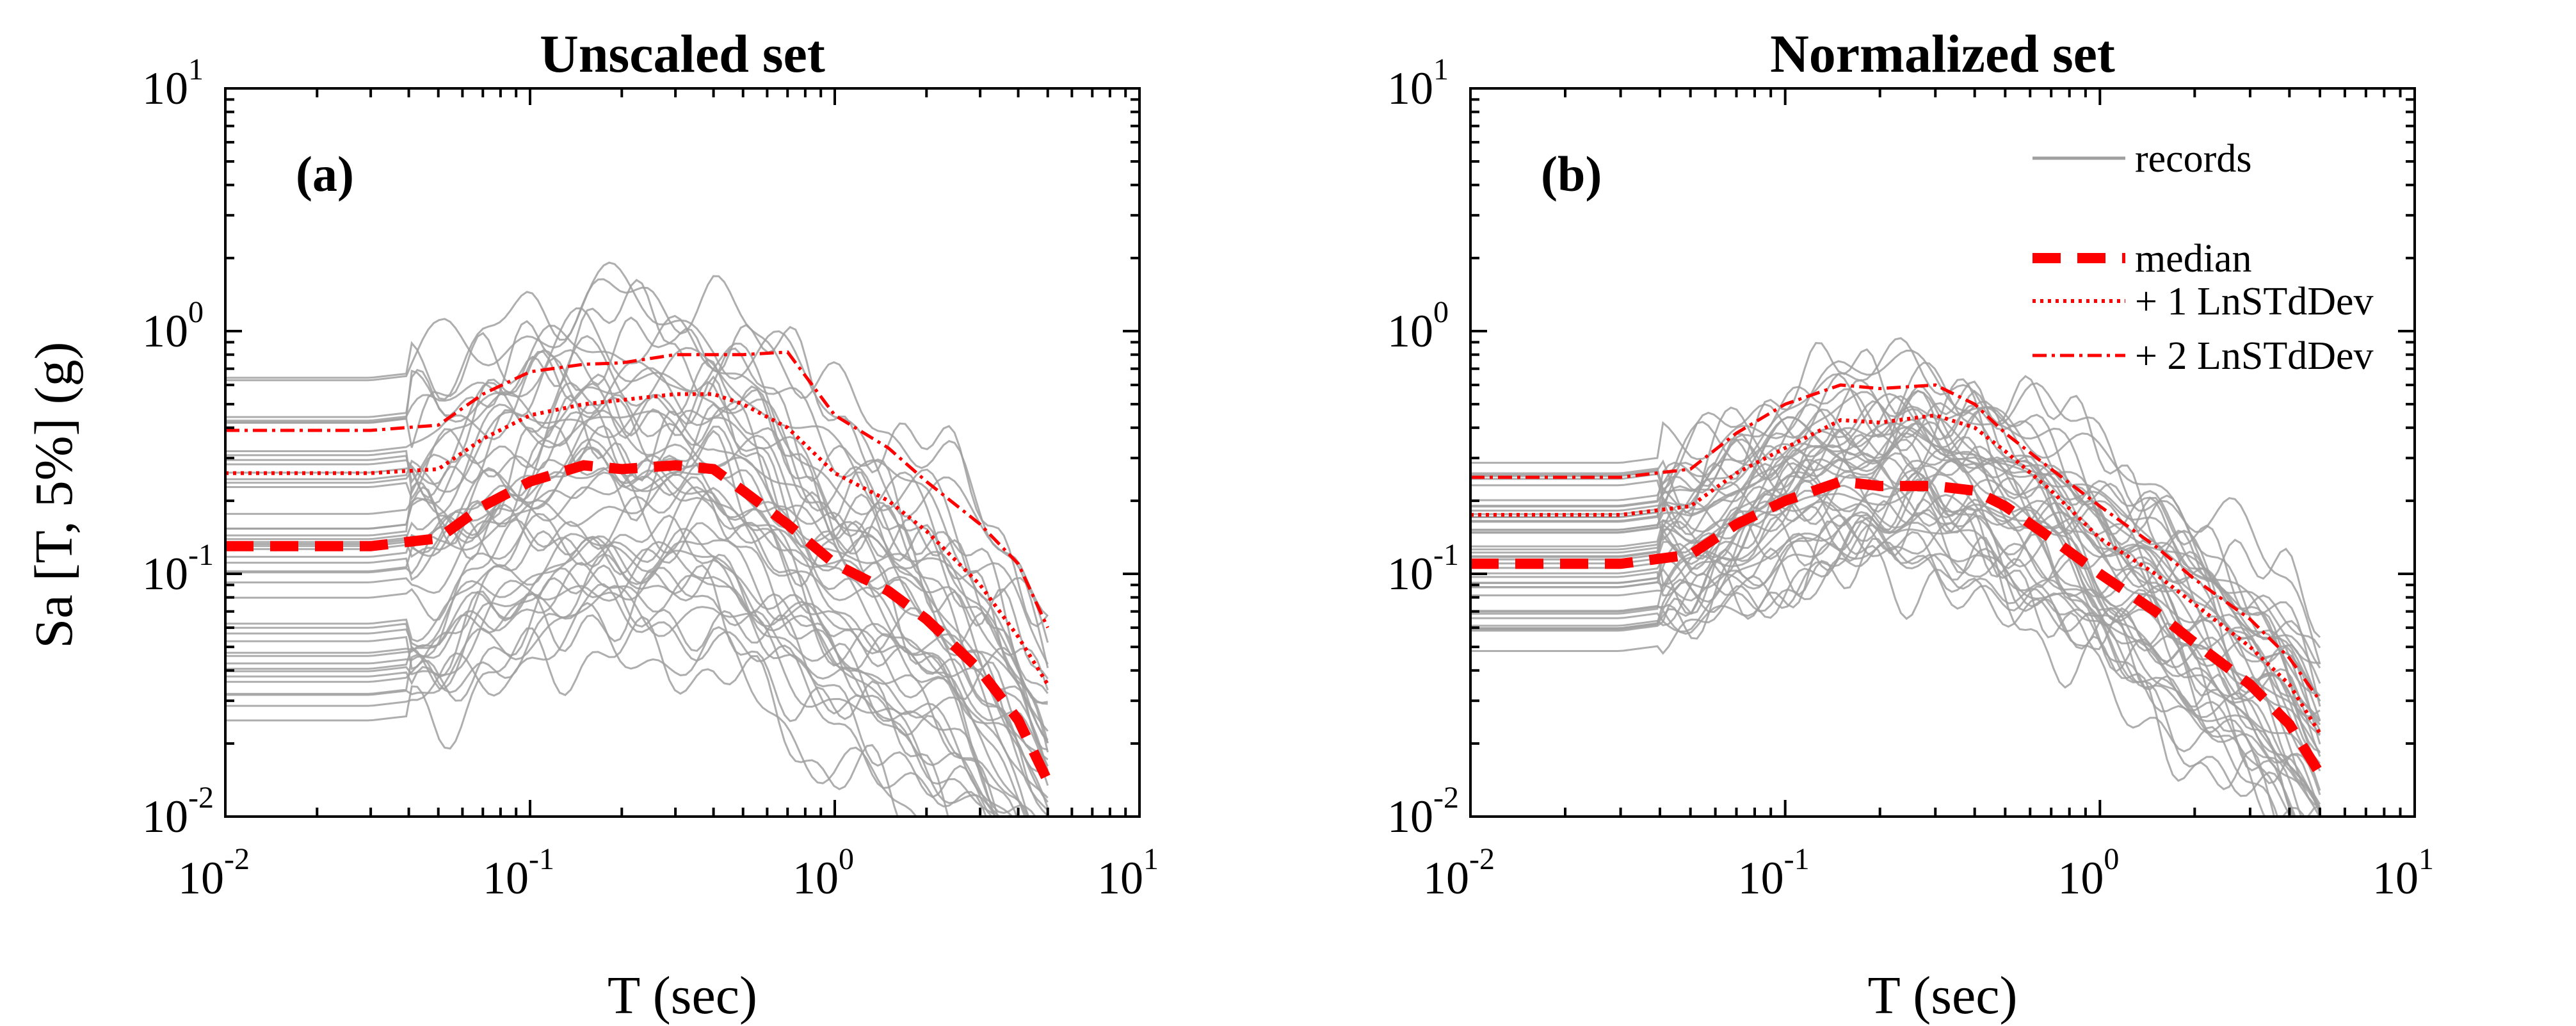 The width and height of the screenshot is (2576, 1026). Describe the element at coordinates (2254, 356) in the screenshot. I see `legend-plus2-label: + 2 LnSTdDev` at that location.